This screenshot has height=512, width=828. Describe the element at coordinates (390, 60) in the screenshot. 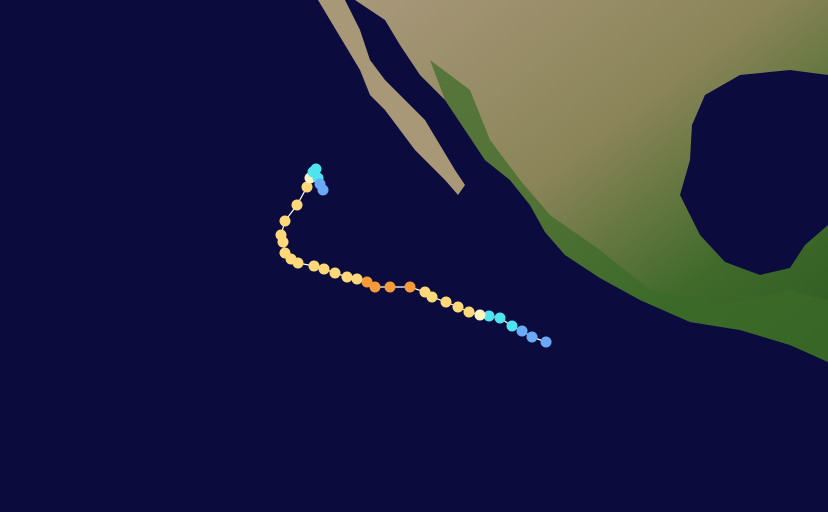

I see `gulf-of-california` at that location.